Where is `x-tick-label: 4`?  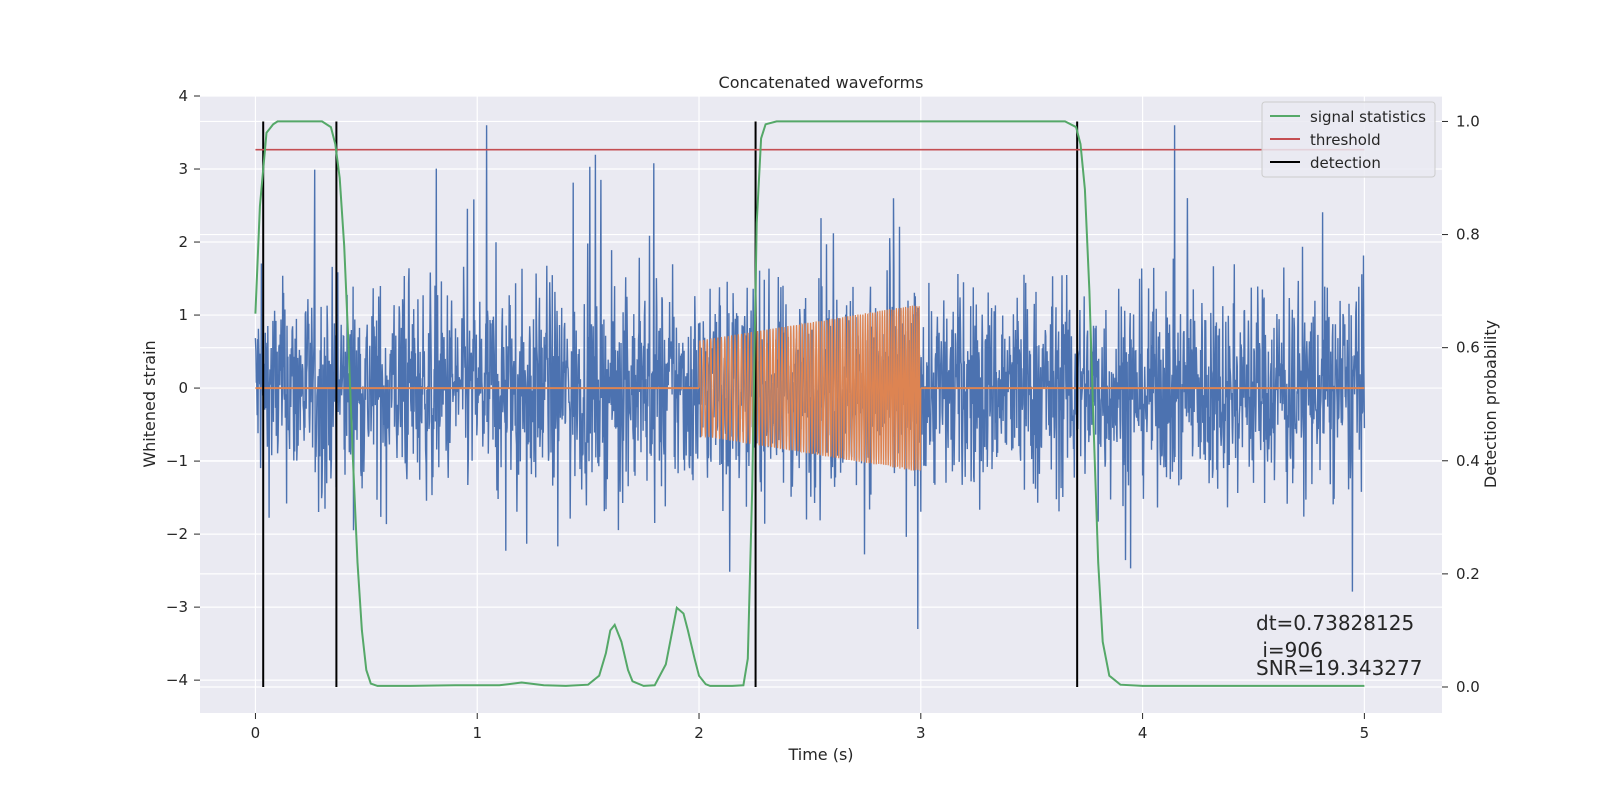 x-tick-label: 4 is located at coordinates (1143, 733).